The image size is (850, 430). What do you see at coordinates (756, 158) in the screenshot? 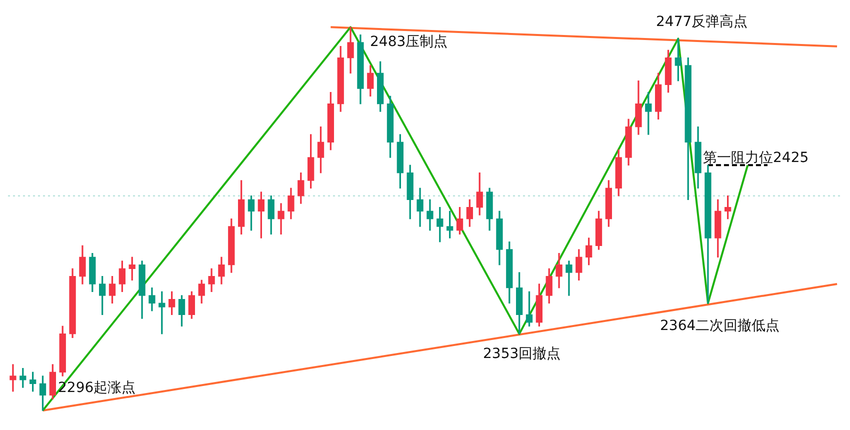
I see `annotation: 第一阻力位2425` at bounding box center [756, 158].